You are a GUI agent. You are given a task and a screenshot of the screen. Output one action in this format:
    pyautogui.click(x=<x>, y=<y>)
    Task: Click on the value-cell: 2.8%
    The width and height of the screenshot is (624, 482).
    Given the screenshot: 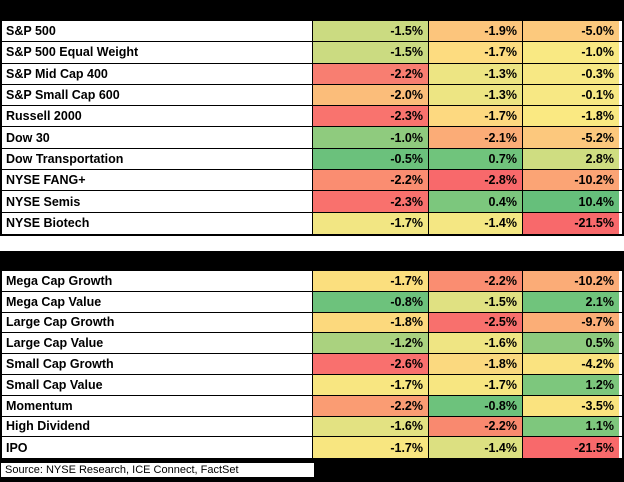 What is the action you would take?
    pyautogui.click(x=571, y=159)
    